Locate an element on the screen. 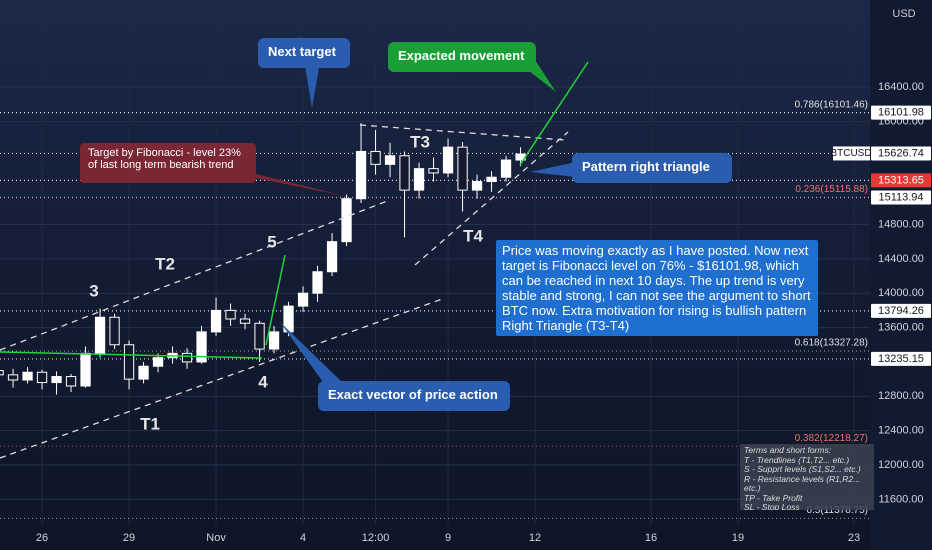 The height and width of the screenshot is (550, 932). chart-label: T4 is located at coordinates (473, 235).